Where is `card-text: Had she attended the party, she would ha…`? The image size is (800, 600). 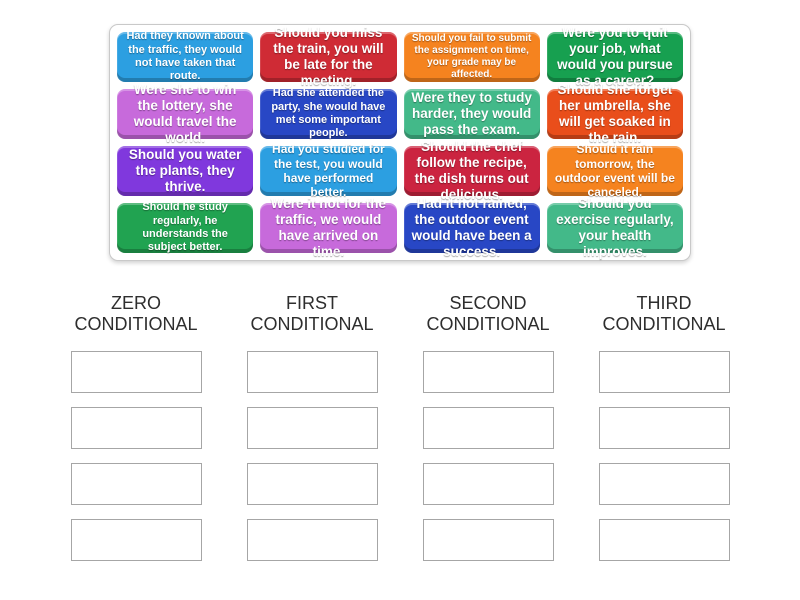
card-text: Had she attended the party, she would ha… is located at coordinates (328, 113).